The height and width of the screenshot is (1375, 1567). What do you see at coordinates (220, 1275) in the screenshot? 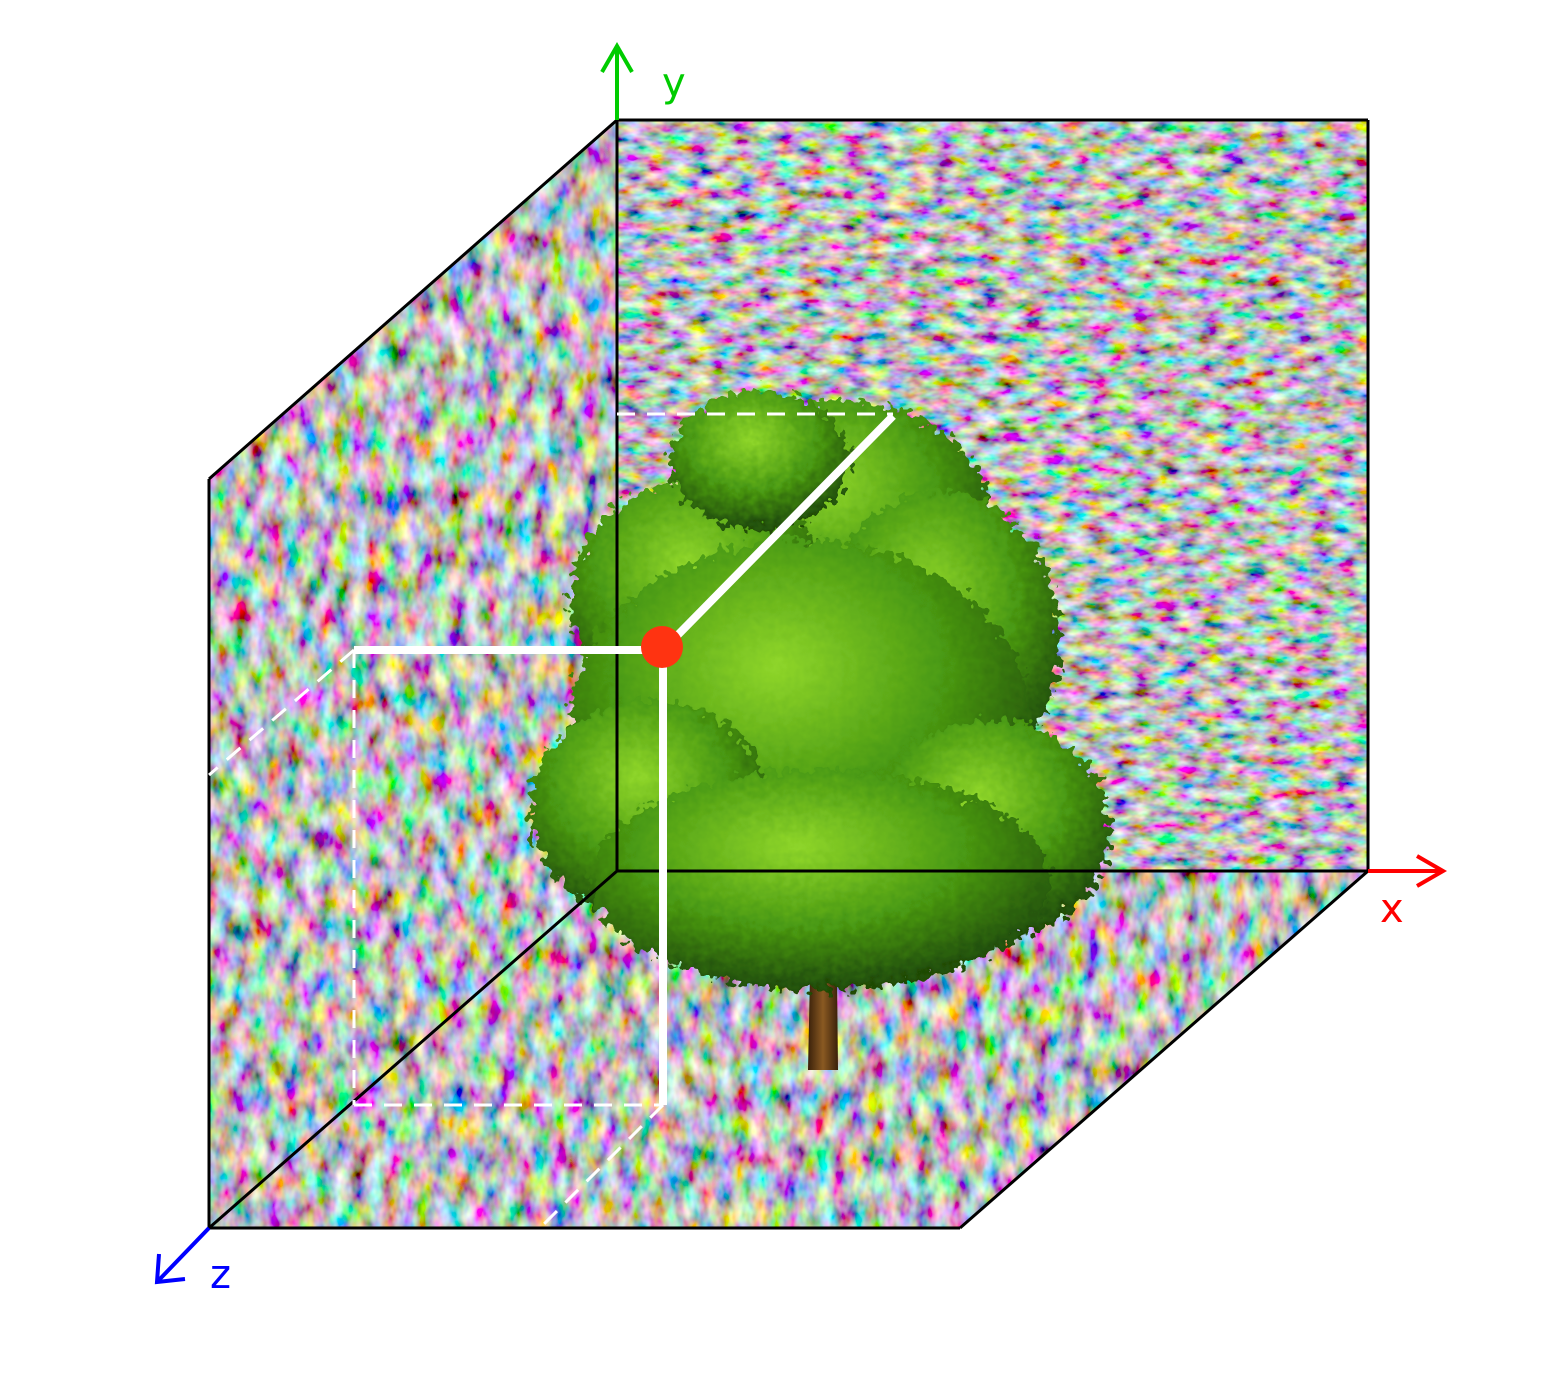
I see `z-axis-label: z` at bounding box center [220, 1275].